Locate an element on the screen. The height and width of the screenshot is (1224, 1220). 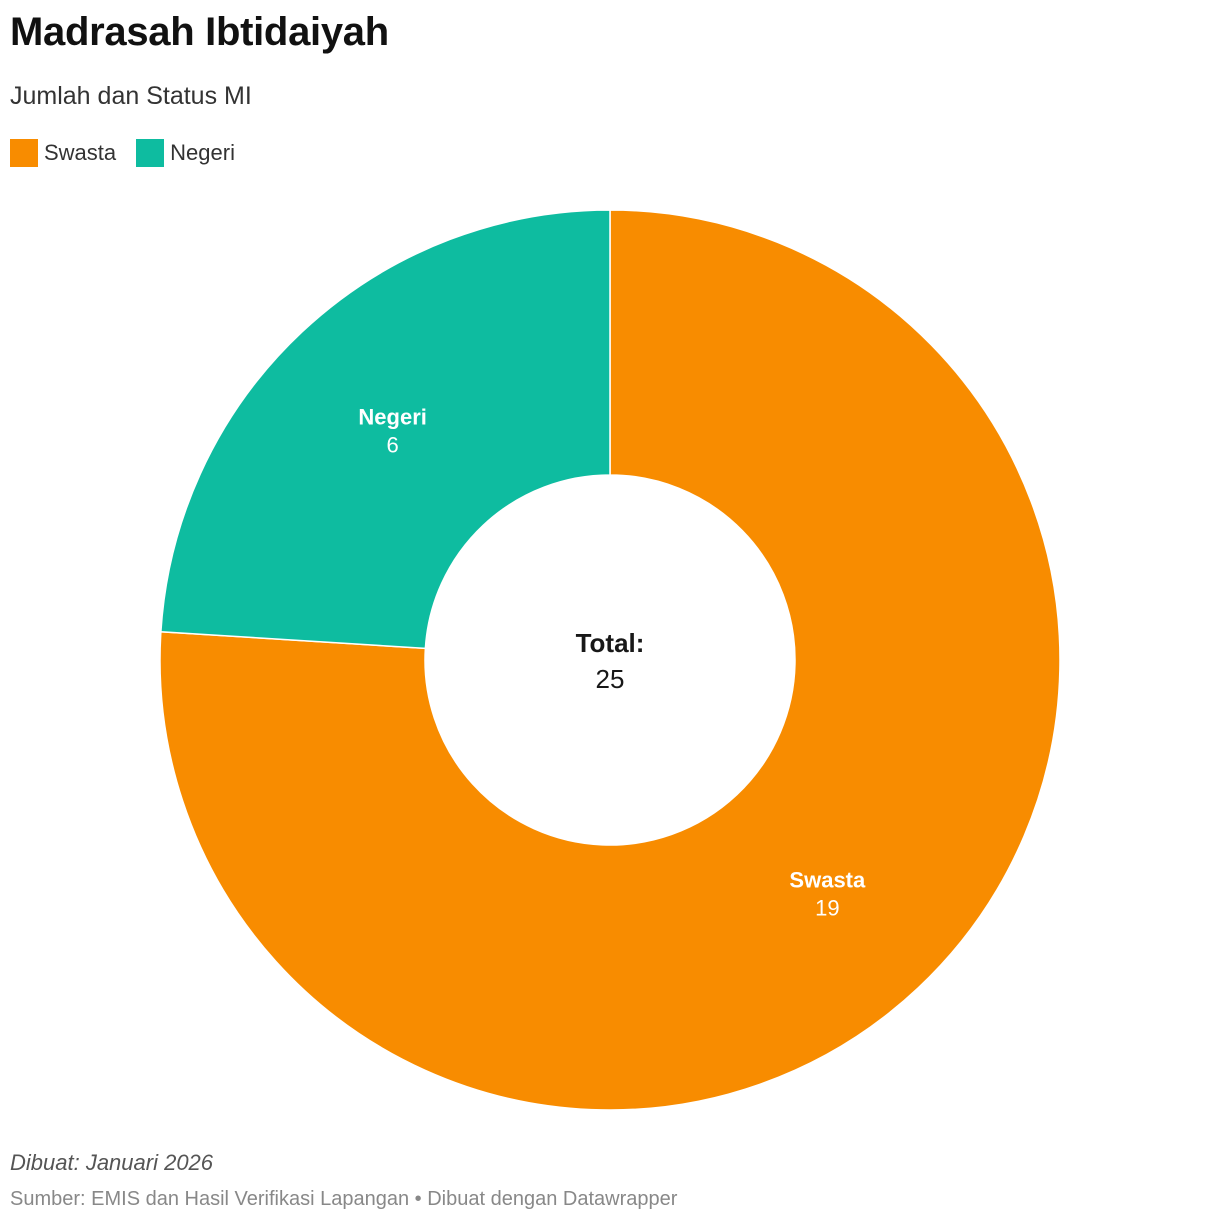
legend-swatch-negeri is located at coordinates (150, 153).